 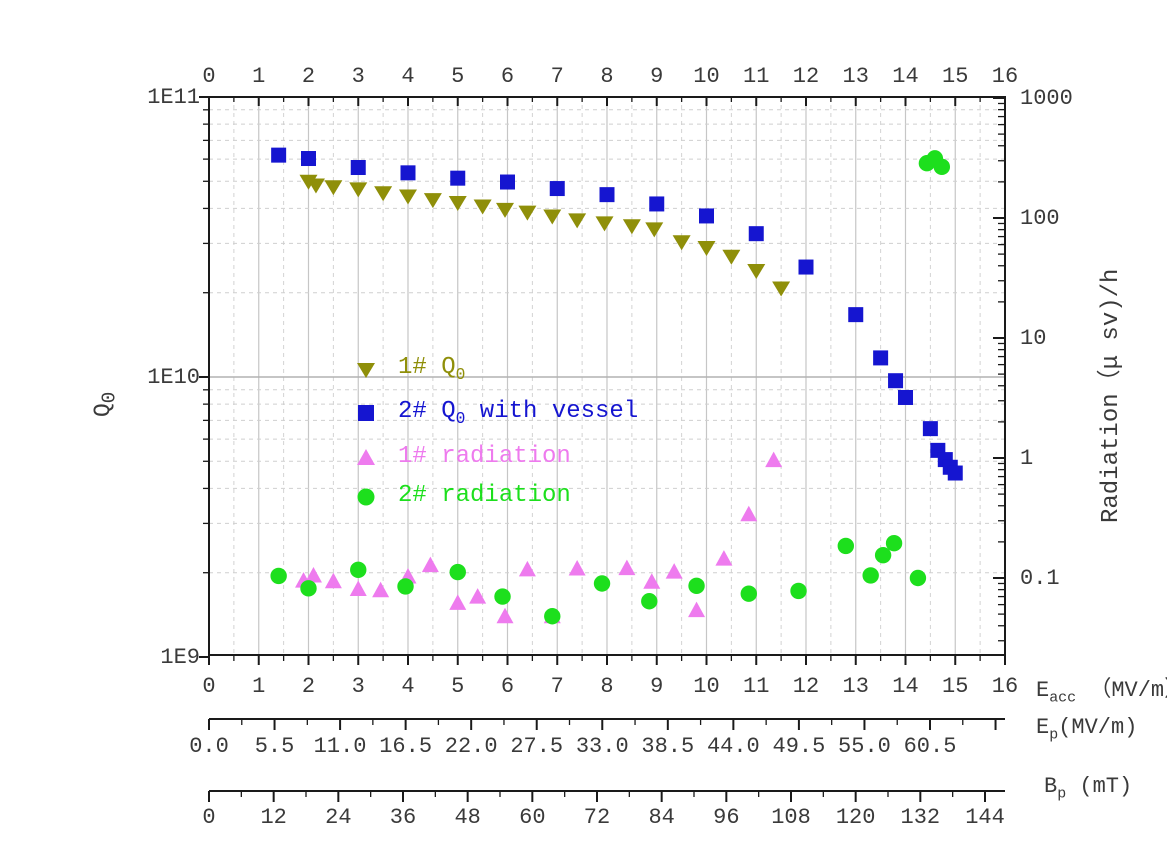 What do you see at coordinates (1111, 395) in the screenshot?
I see `y-right-axis-title: Radiation（μ sv)/h` at bounding box center [1111, 395].